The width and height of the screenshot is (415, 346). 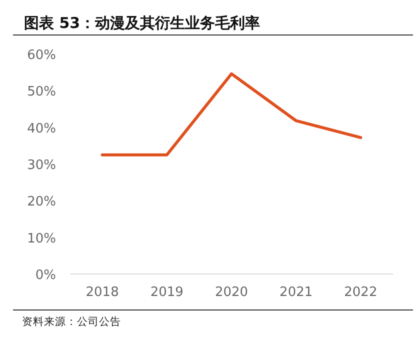 I want to click on y-tick-label: 50%, so click(x=41, y=92).